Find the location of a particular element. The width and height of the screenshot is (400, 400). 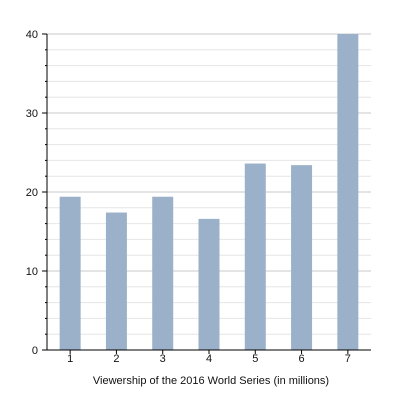

x-tick-label: 1 is located at coordinates (70, 359).